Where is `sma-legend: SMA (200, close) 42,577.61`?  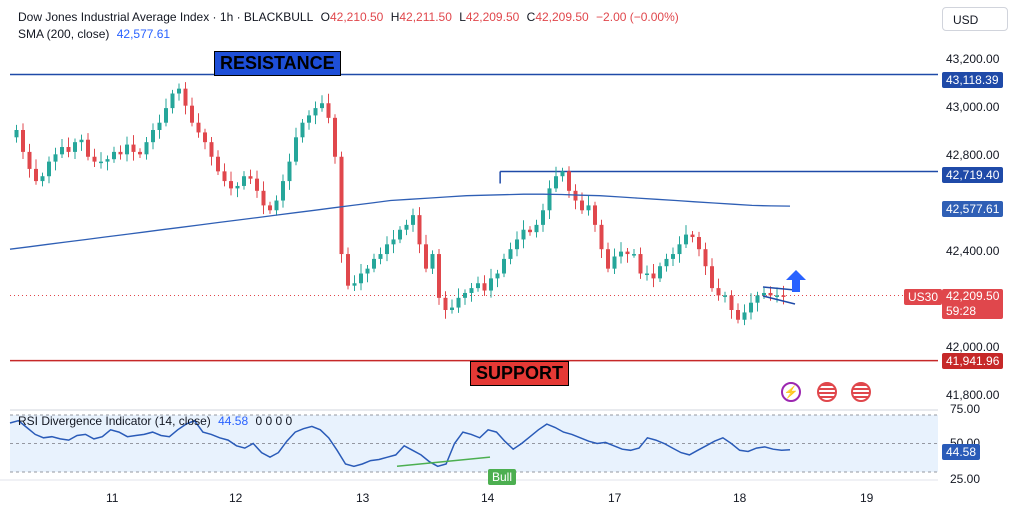 sma-legend: SMA (200, close) 42,577.61 is located at coordinates (96, 34).